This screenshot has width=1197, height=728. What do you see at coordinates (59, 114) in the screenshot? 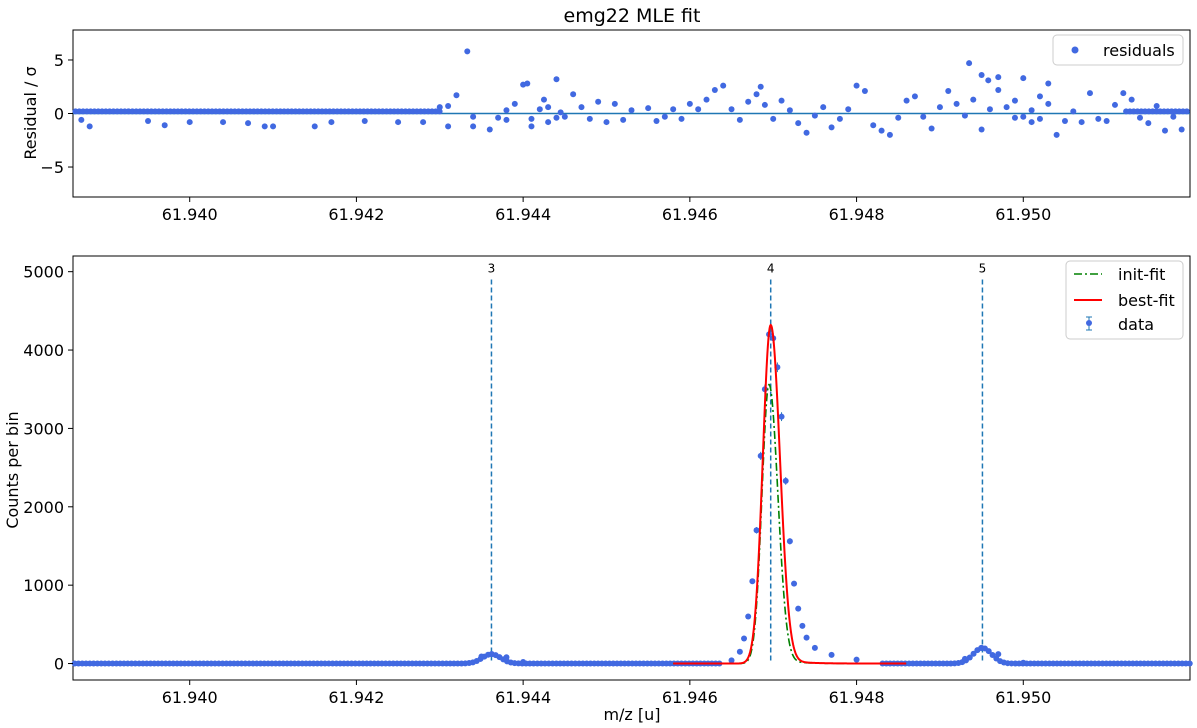
I see `y-tick-label: 0` at bounding box center [59, 114].